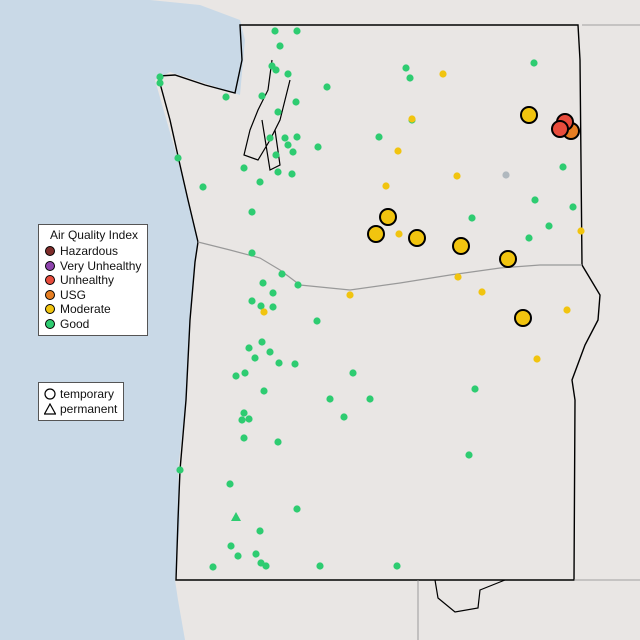 This screenshot has height=640, width=640. I want to click on temporary-monitor-marker-unhealthy, so click(560, 129).